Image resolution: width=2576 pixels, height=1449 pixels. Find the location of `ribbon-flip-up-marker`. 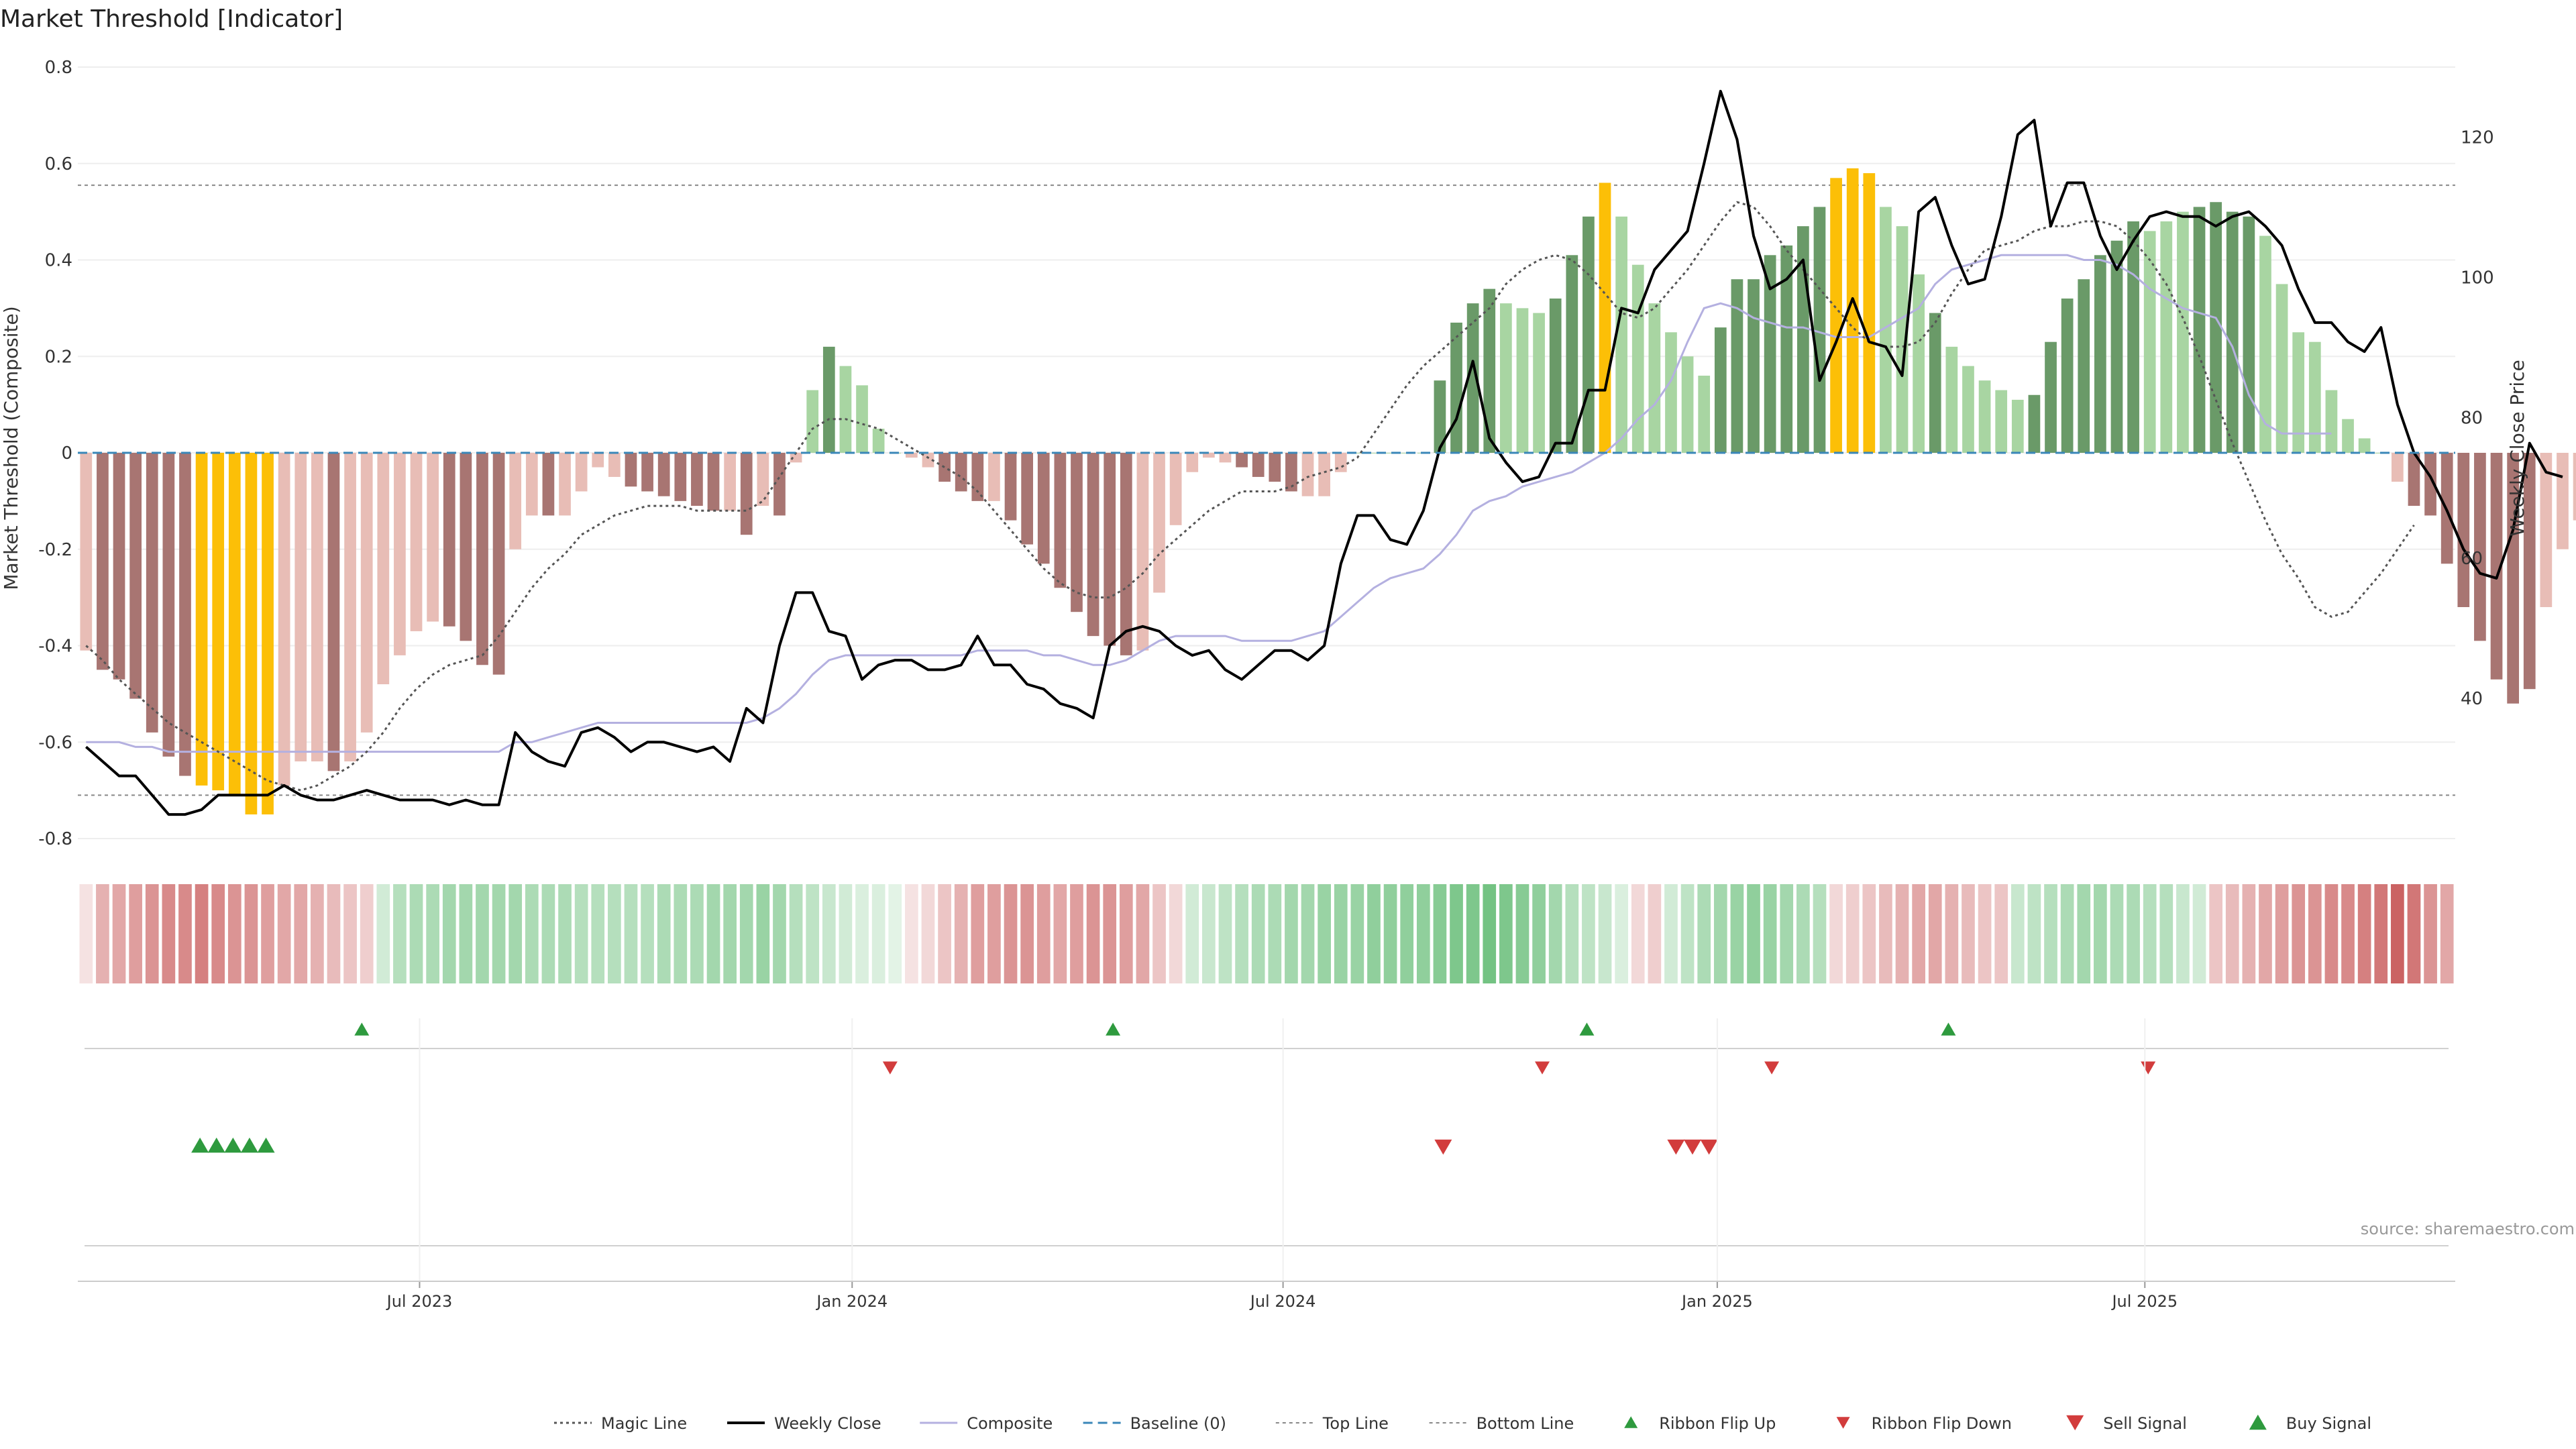

ribbon-flip-up-marker is located at coordinates (362, 1029).